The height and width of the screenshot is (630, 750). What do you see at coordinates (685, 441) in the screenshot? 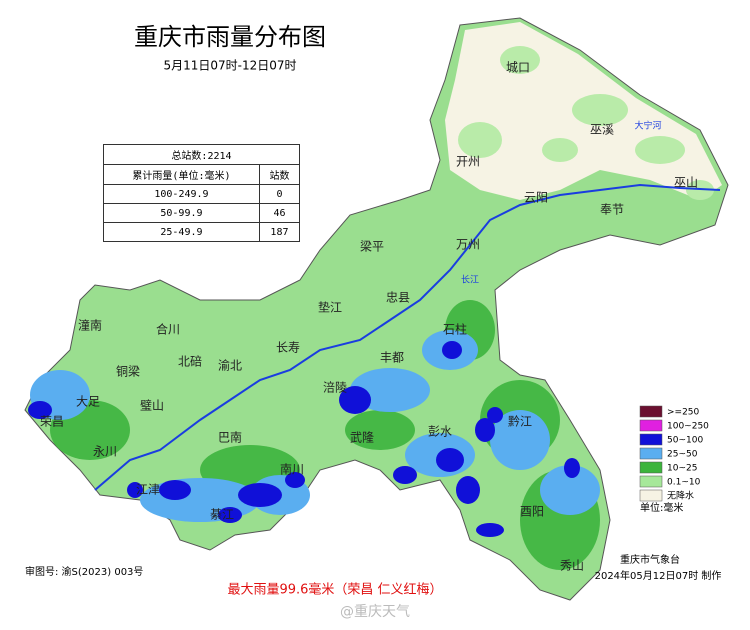
I see `legend-label: 50~100` at bounding box center [685, 441].